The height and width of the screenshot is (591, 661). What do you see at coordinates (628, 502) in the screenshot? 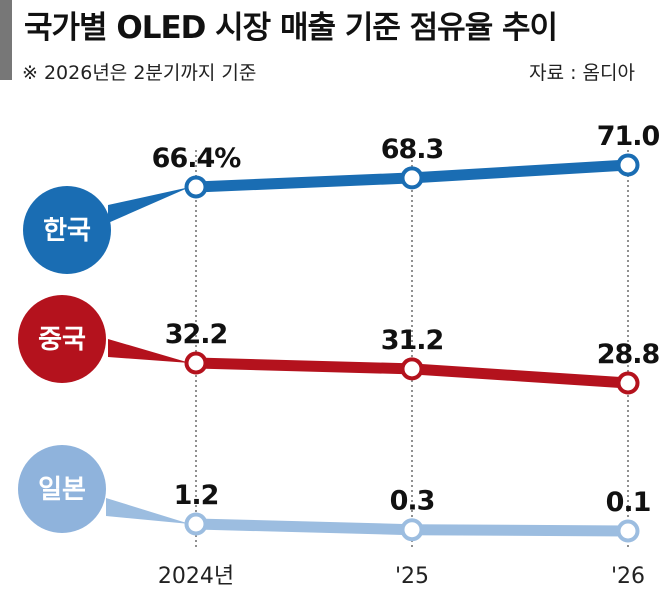
I see `data-label-2-2: 0.1` at bounding box center [628, 502].